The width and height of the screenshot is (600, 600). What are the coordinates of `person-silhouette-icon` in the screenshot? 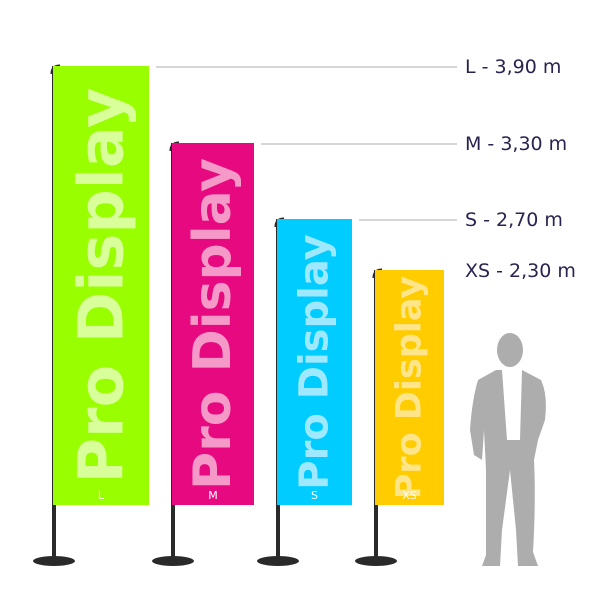 It's located at (508, 449).